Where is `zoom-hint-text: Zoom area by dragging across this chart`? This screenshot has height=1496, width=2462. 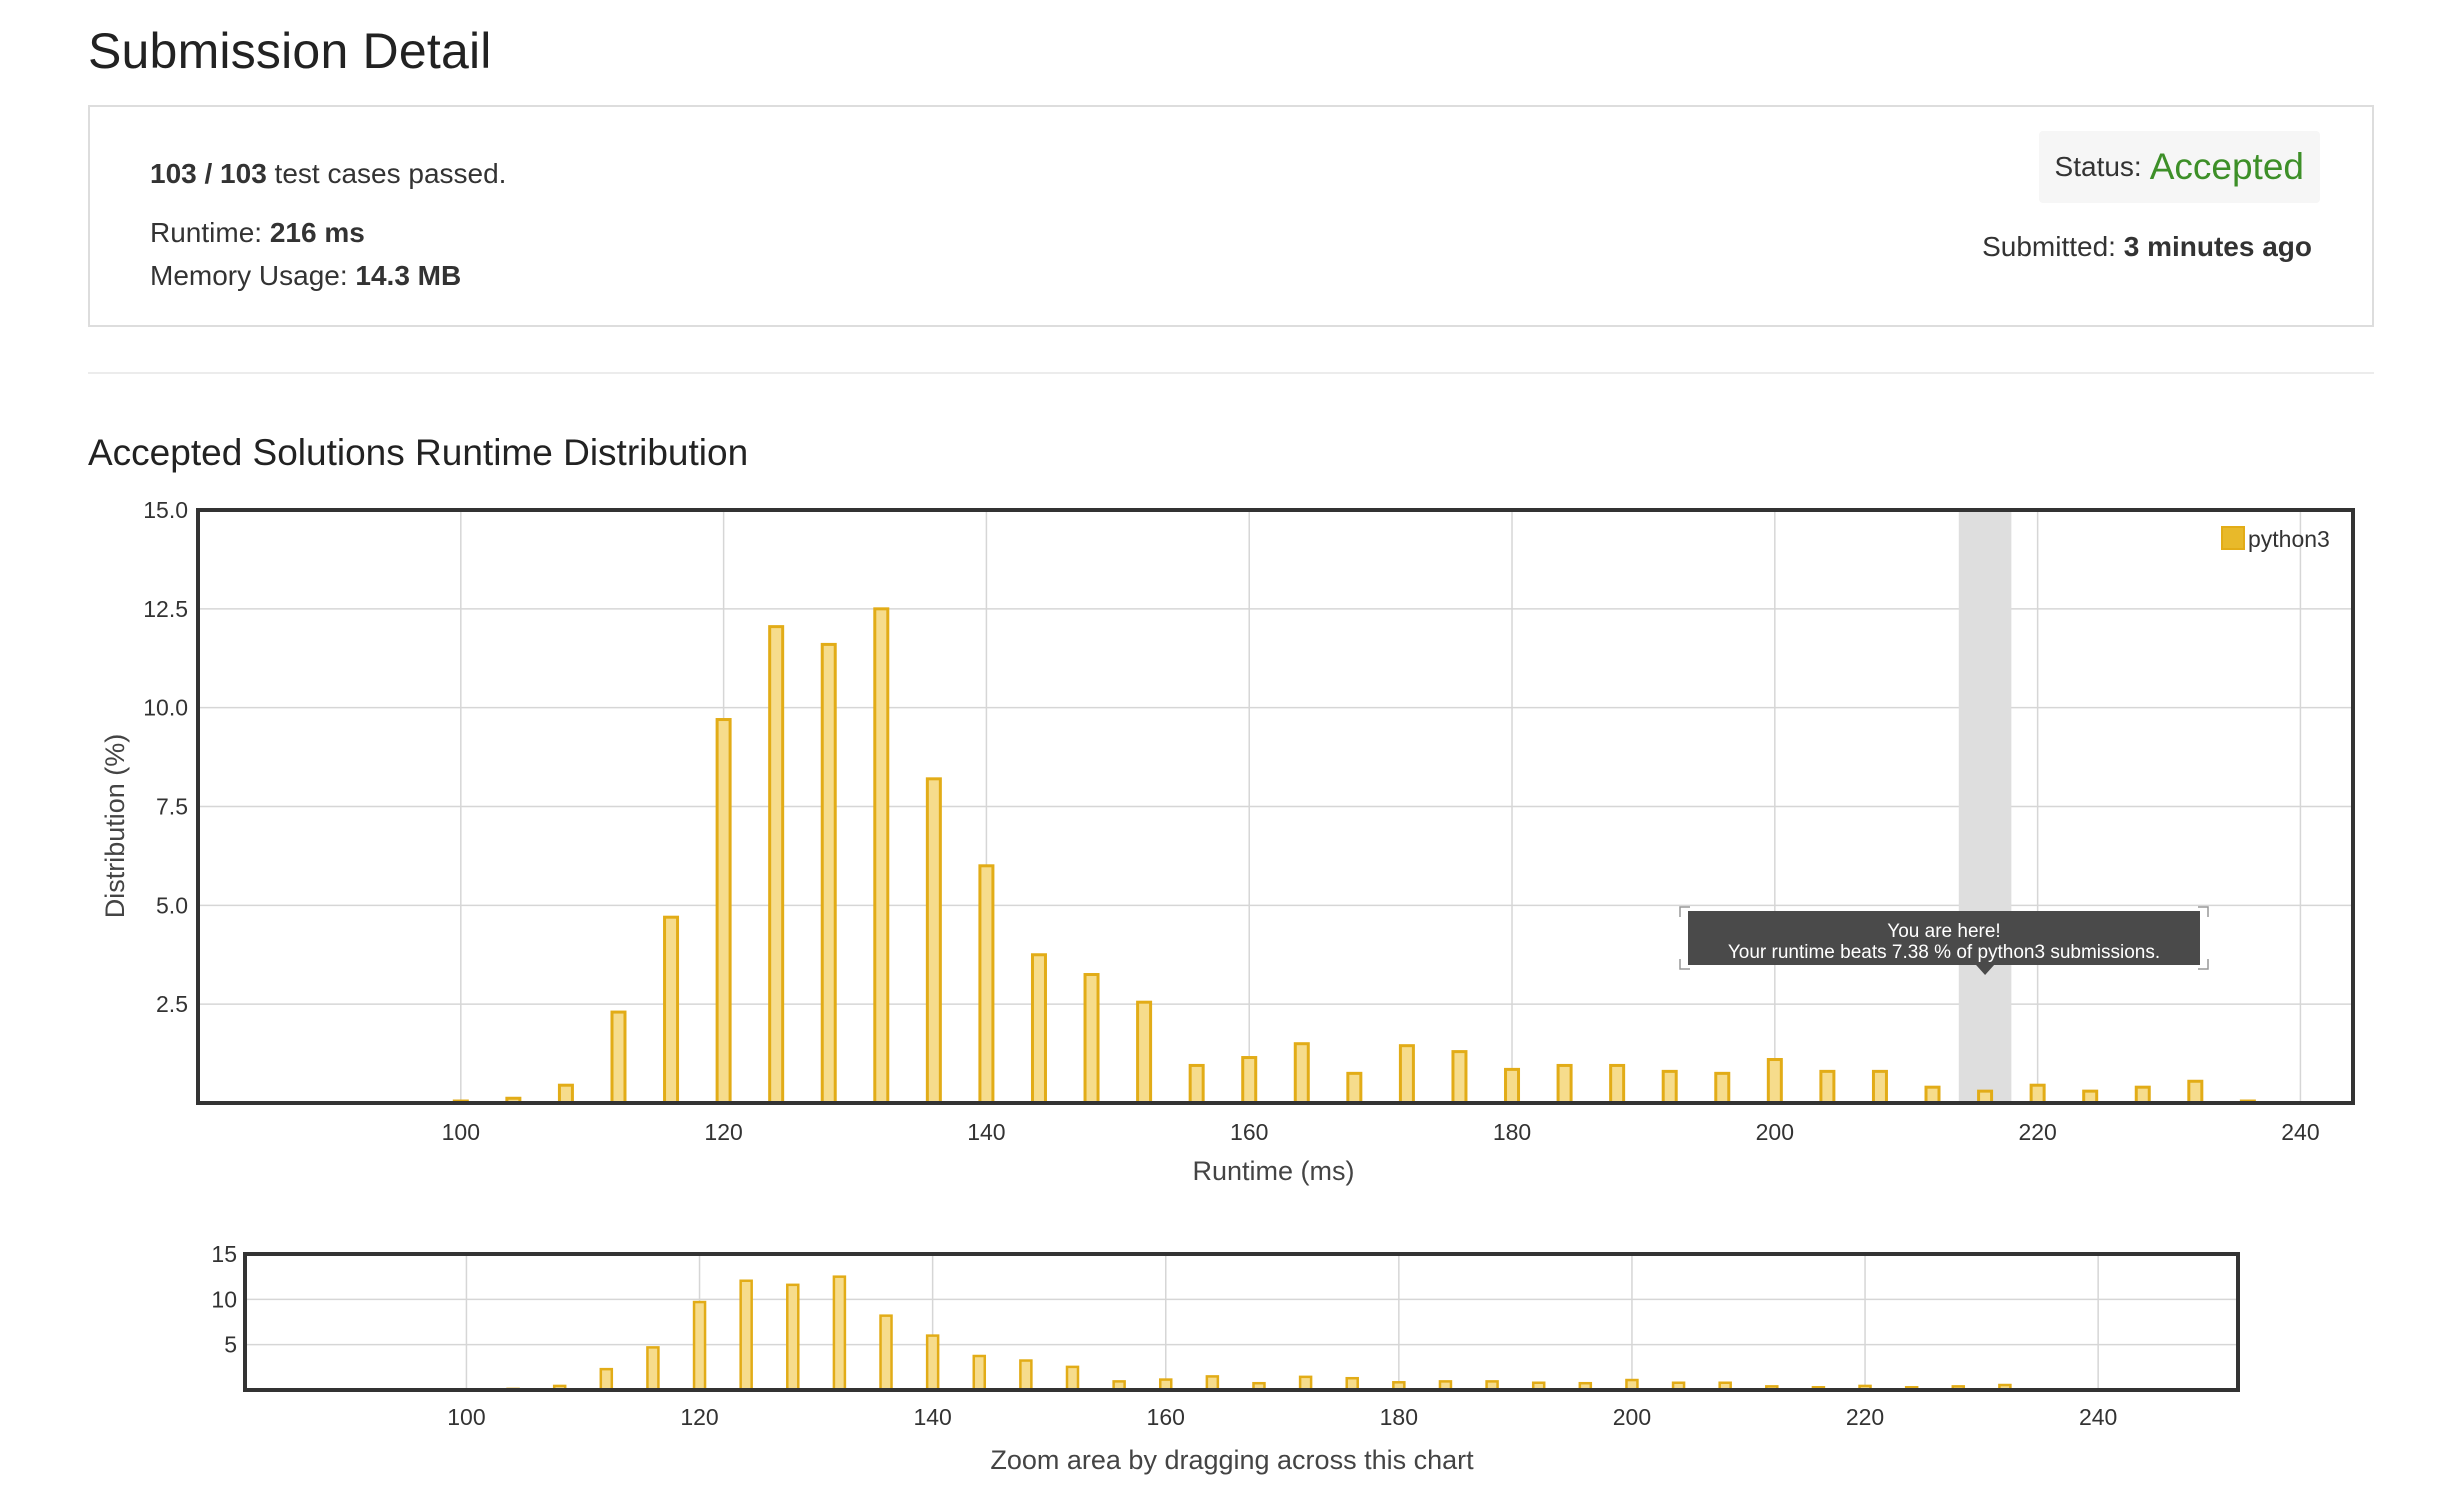
zoom-hint-text: Zoom area by dragging across this chart is located at coordinates (1232, 1460).